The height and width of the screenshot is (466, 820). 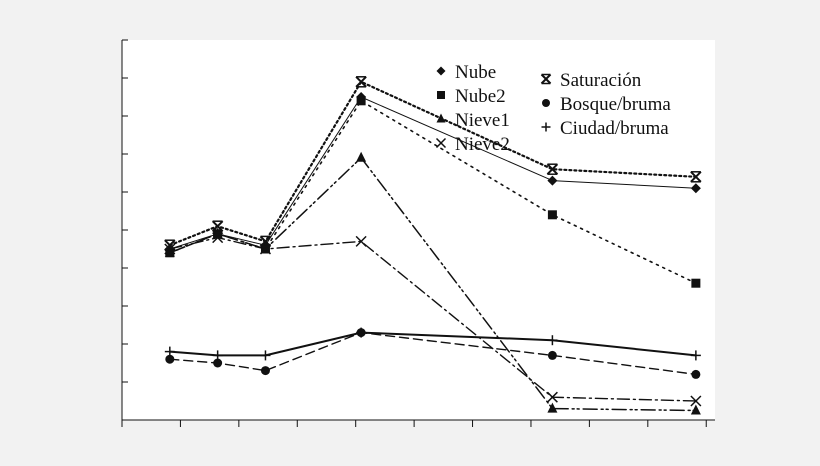 What do you see at coordinates (482, 144) in the screenshot?
I see `legend-label-nieve2: Nieve2` at bounding box center [482, 144].